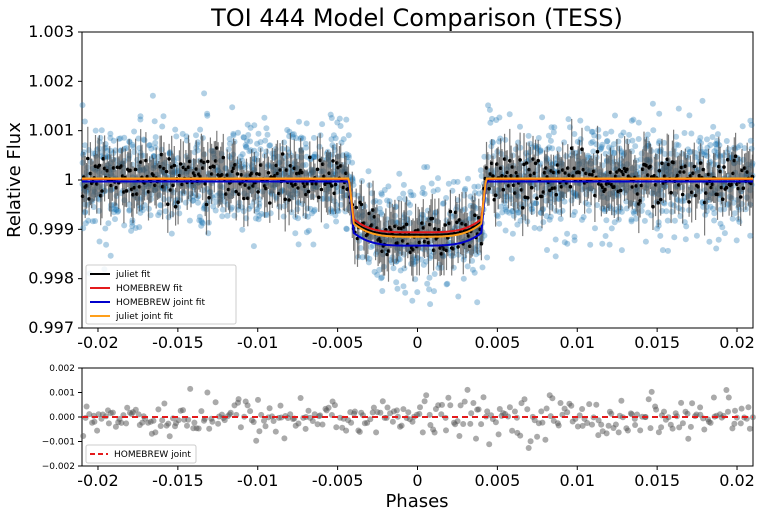  I want to click on residual-legend: HOMEBREW joint, so click(141, 454).